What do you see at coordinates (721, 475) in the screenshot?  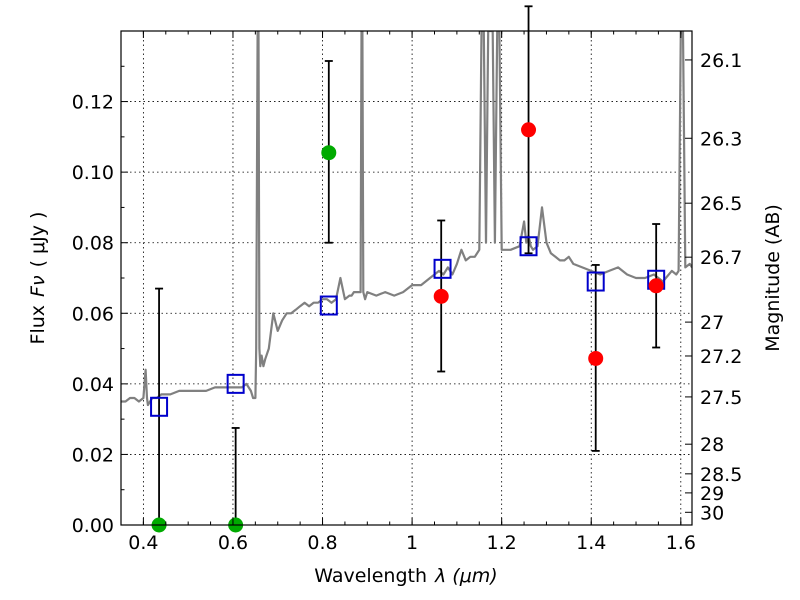 I see `y2-tick-label: 28.5` at bounding box center [721, 475].